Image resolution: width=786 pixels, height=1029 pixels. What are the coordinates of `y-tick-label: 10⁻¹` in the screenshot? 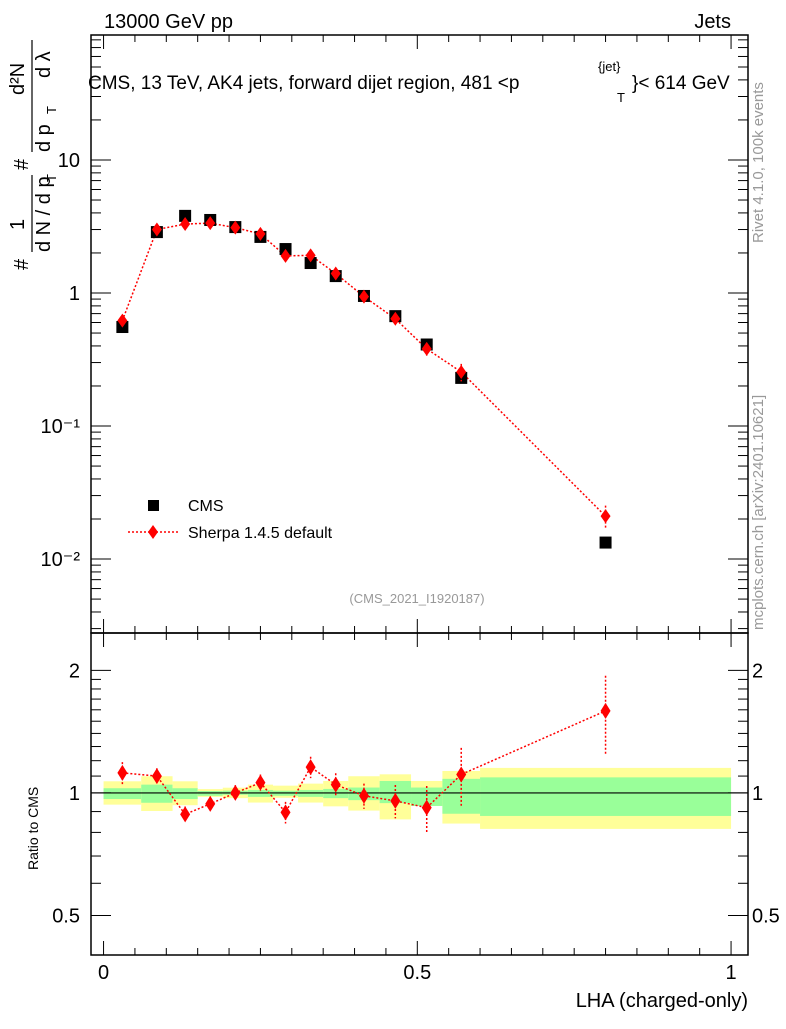 It's located at (61, 427).